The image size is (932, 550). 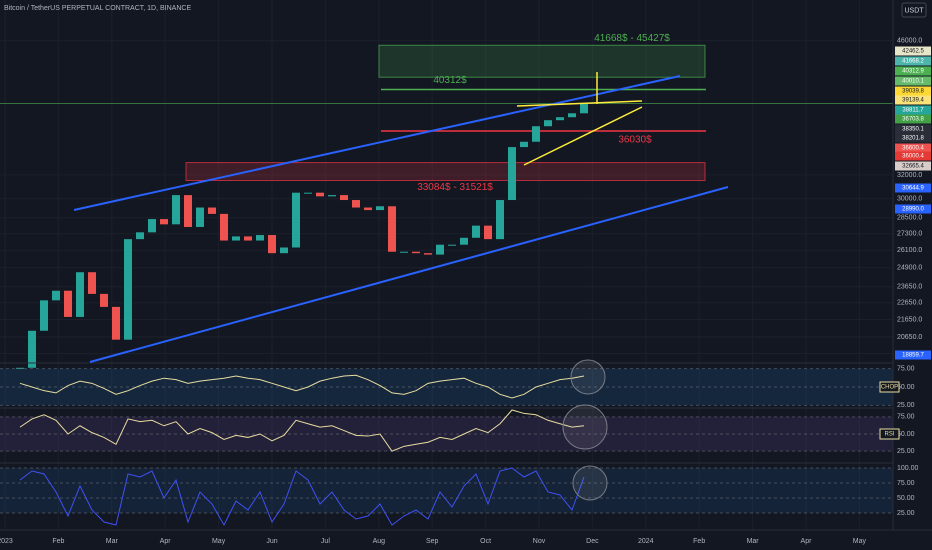 I want to click on price-badge-label: 30644.9, so click(x=913, y=189).